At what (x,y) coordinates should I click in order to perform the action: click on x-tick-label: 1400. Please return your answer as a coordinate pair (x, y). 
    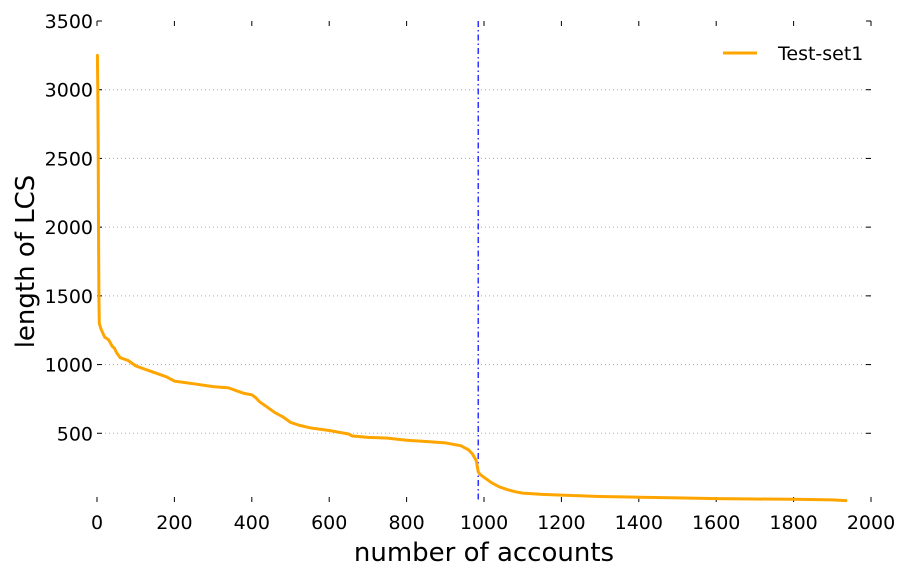
    Looking at the image, I should click on (639, 523).